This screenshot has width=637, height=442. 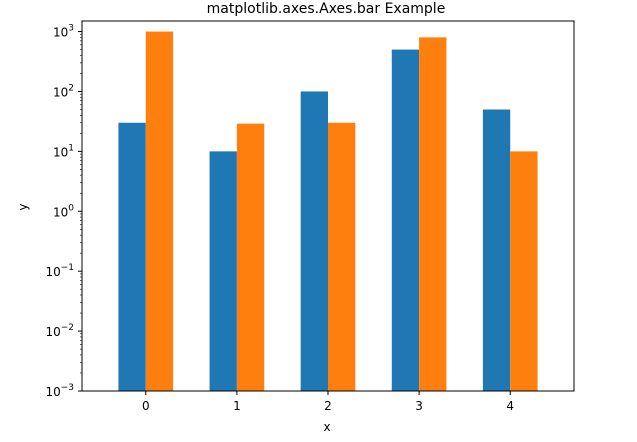 What do you see at coordinates (433, 214) in the screenshot?
I see `bar-series2-cat3` at bounding box center [433, 214].